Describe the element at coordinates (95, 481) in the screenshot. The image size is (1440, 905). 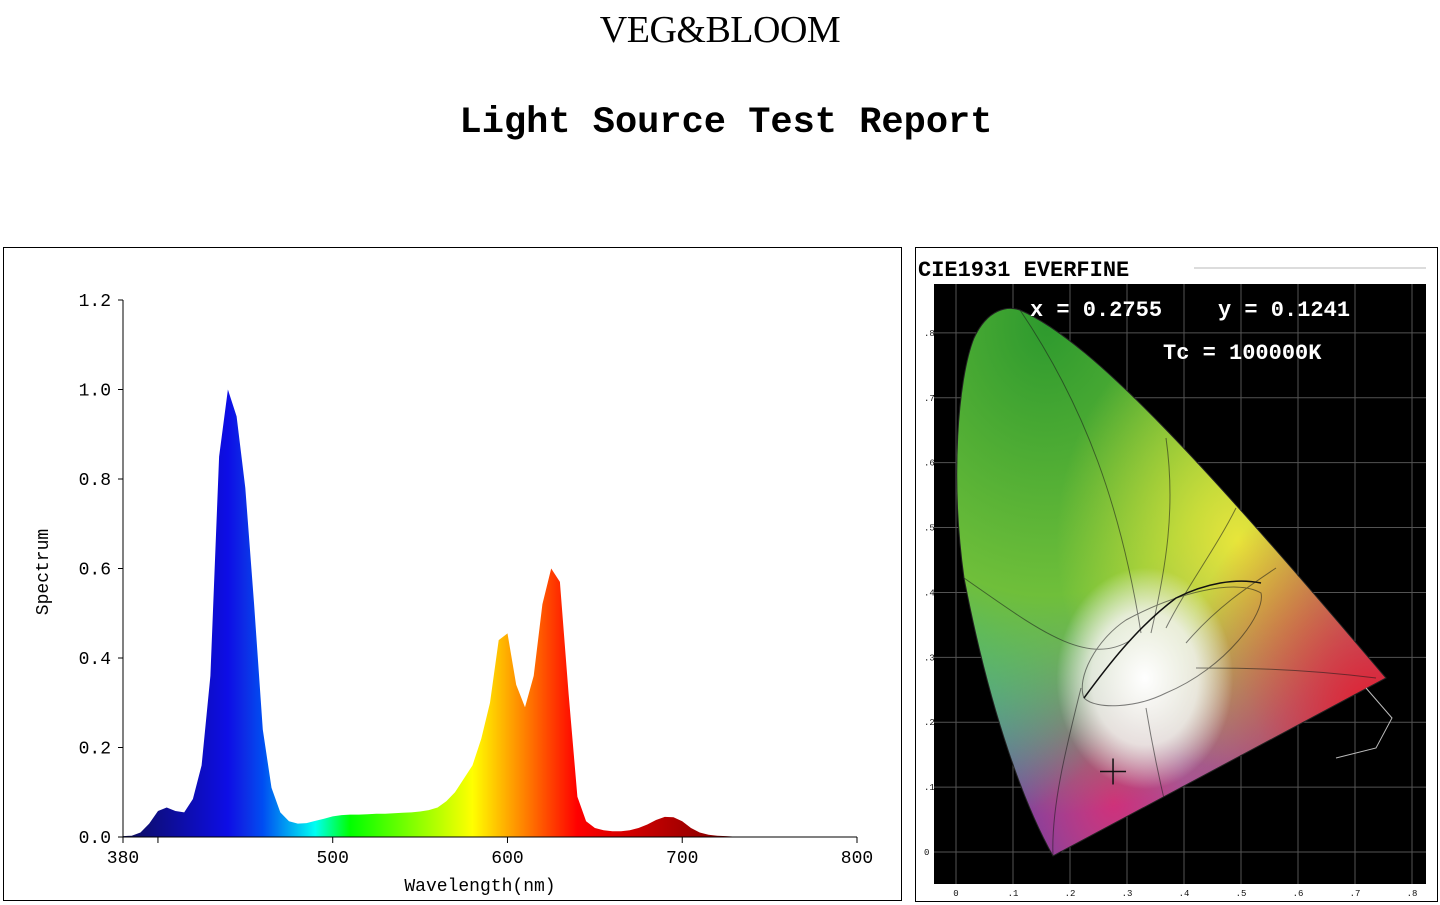
I see `y-tick-label: 0.8` at that location.